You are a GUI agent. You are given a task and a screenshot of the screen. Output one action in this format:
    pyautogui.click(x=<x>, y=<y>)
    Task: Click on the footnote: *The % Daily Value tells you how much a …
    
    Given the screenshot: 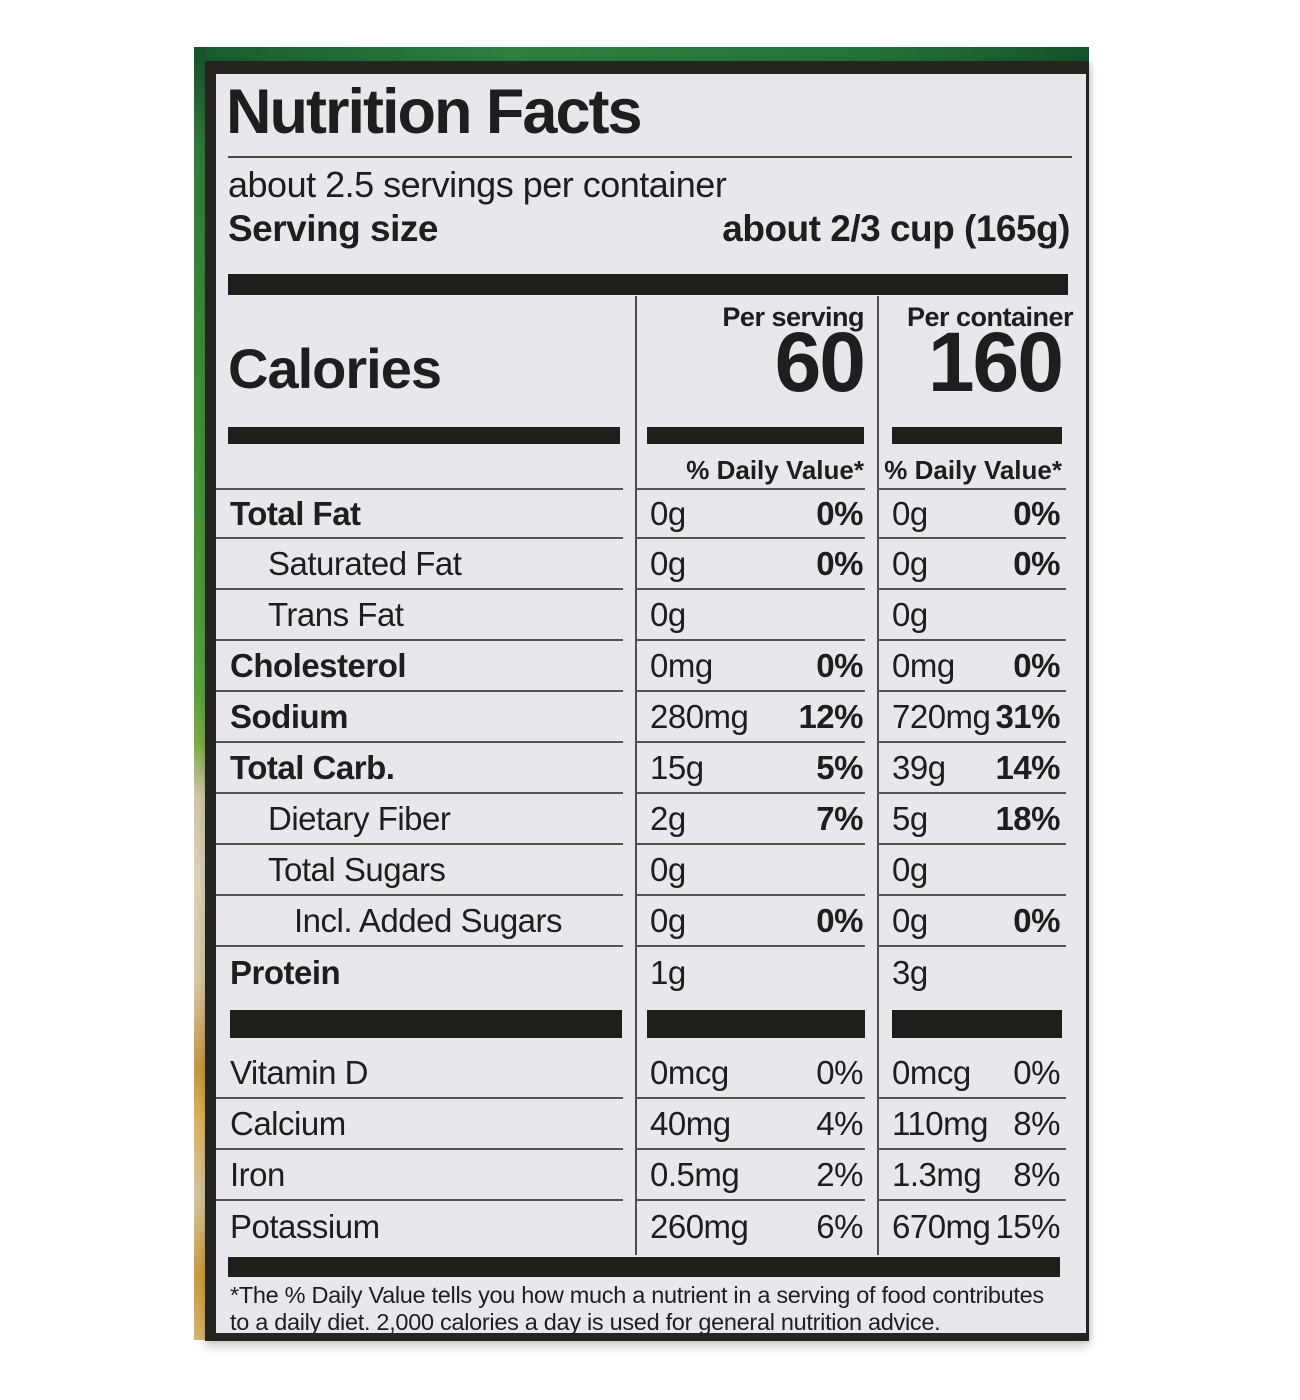 What is the action you would take?
    pyautogui.click(x=649, y=1309)
    